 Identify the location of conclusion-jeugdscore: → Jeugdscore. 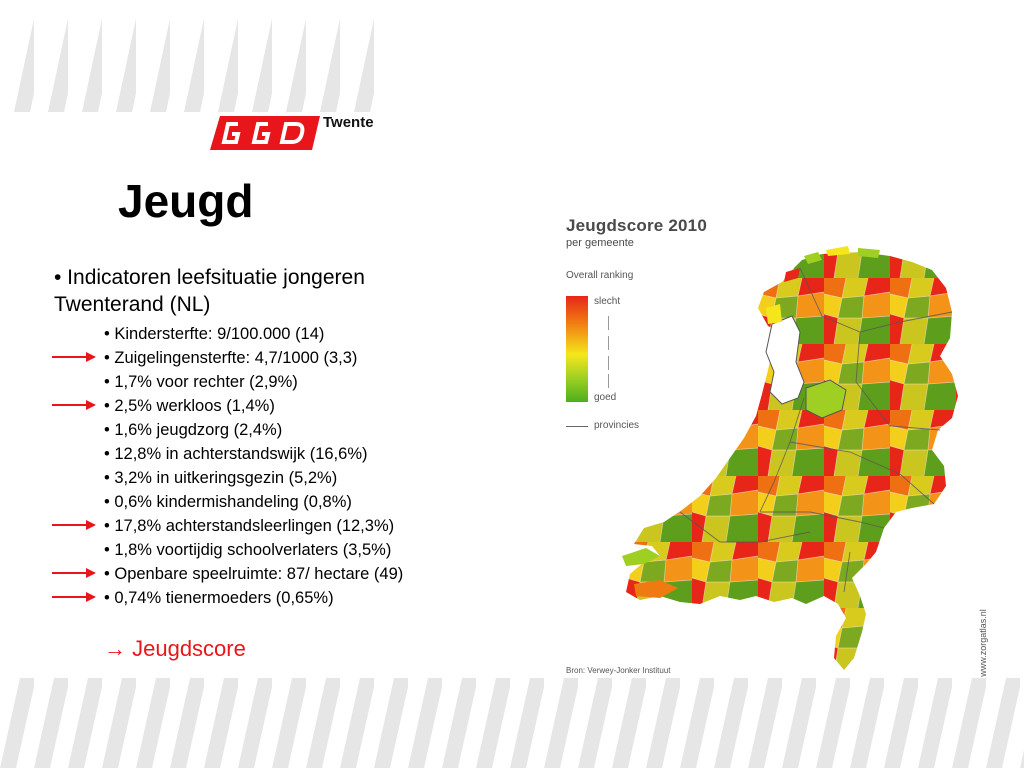
(175, 648).